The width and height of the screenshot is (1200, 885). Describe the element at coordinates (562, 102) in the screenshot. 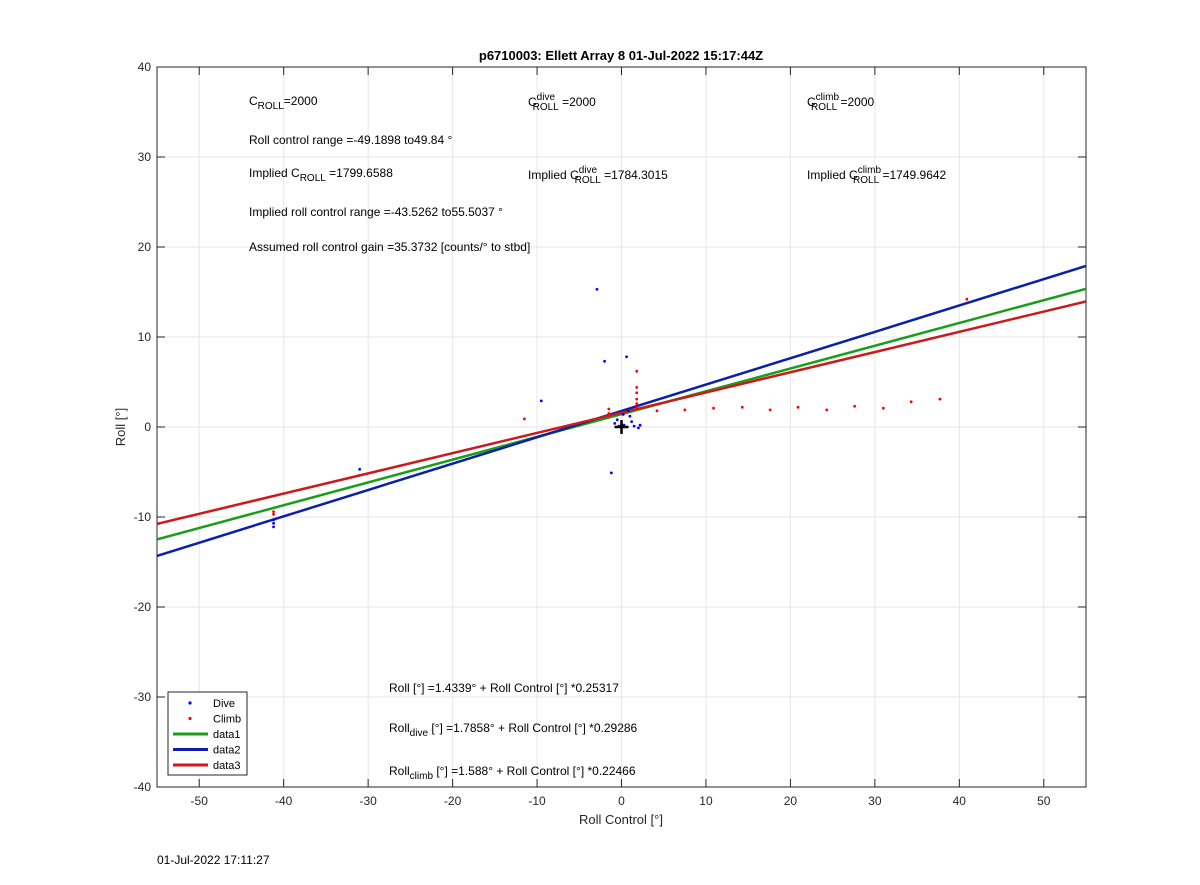

I see `annotation-c_roll_dive: Cdive ROLL =2000` at that location.